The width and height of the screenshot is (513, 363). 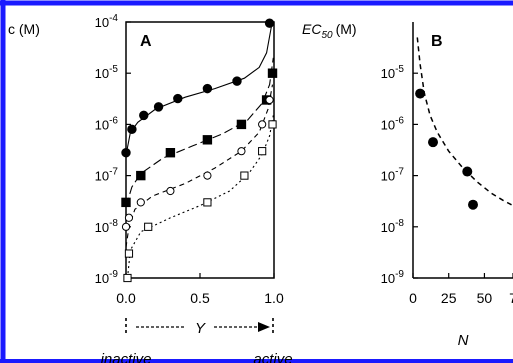 What do you see at coordinates (107, 21) in the screenshot?
I see `panel-a-ytick-label-0: 10⁻⁴` at bounding box center [107, 21].